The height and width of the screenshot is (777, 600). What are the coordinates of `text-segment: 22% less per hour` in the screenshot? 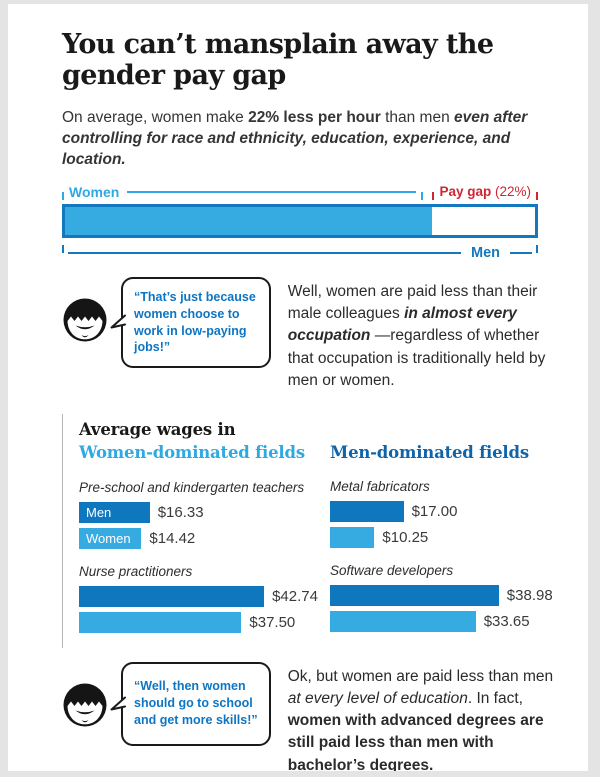 It's located at (314, 117).